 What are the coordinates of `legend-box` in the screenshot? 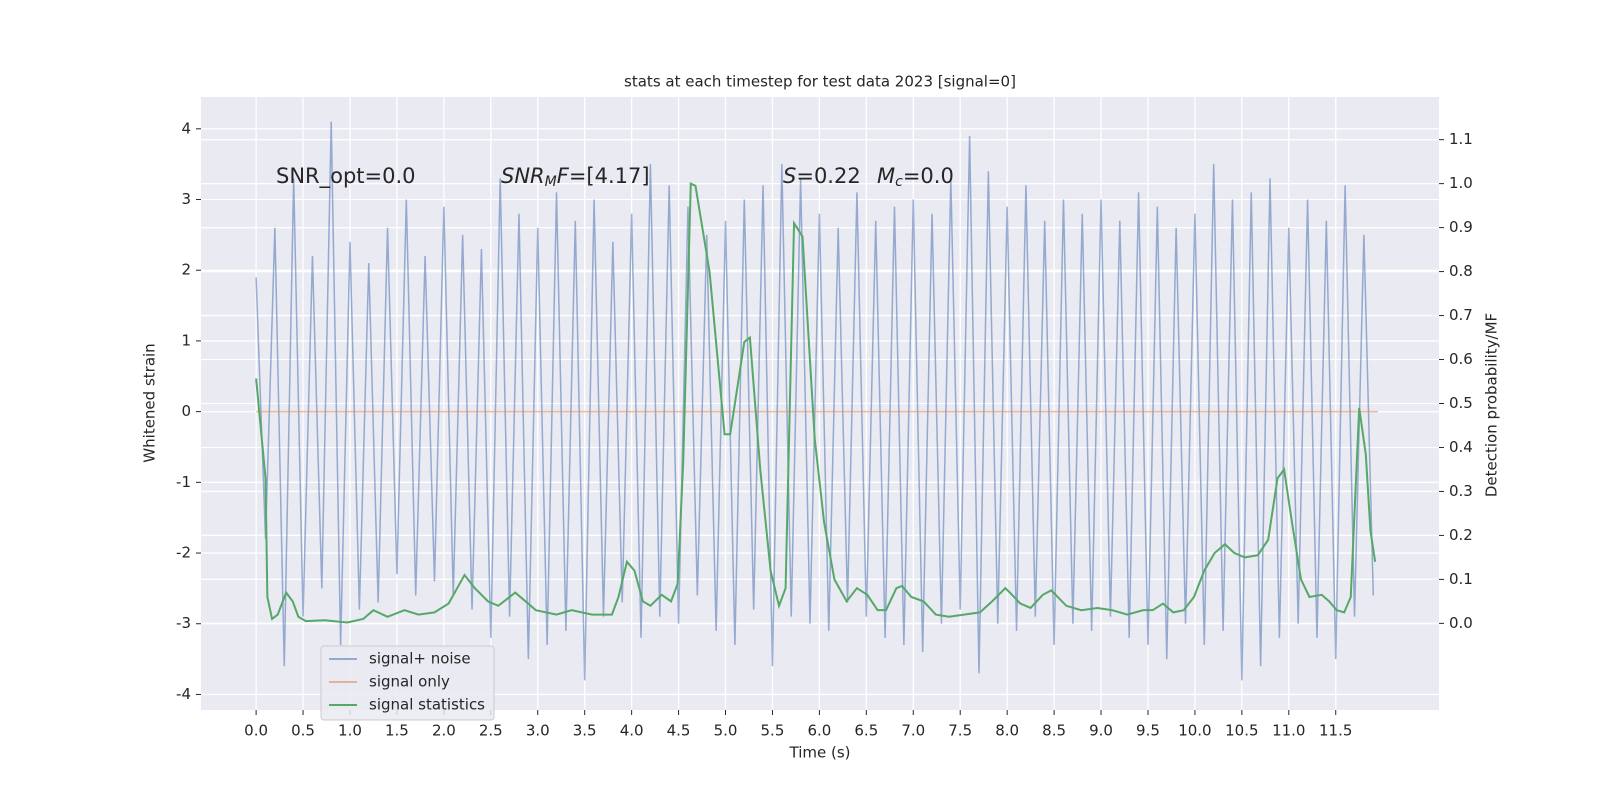 It's located at (407, 683).